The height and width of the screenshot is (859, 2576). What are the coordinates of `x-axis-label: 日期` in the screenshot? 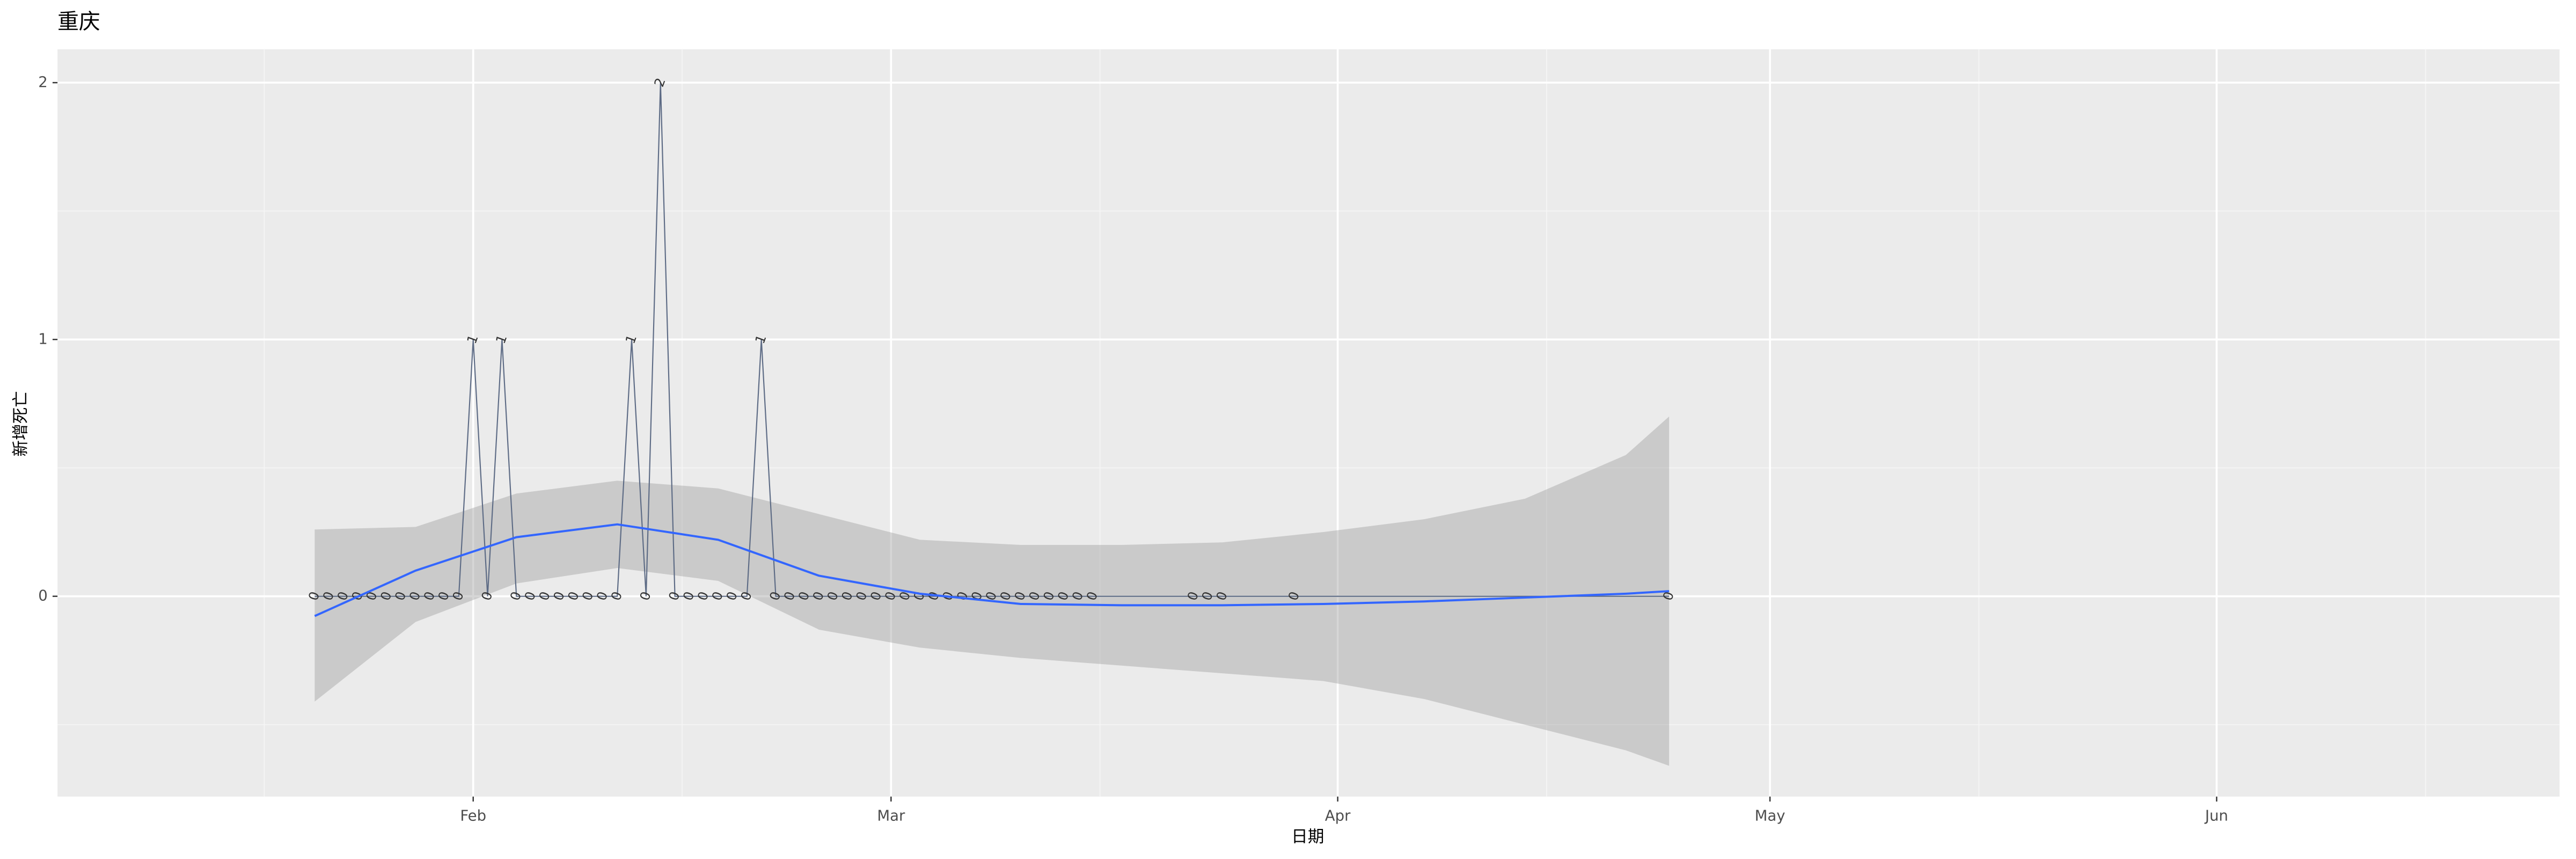 It's located at (1307, 837).